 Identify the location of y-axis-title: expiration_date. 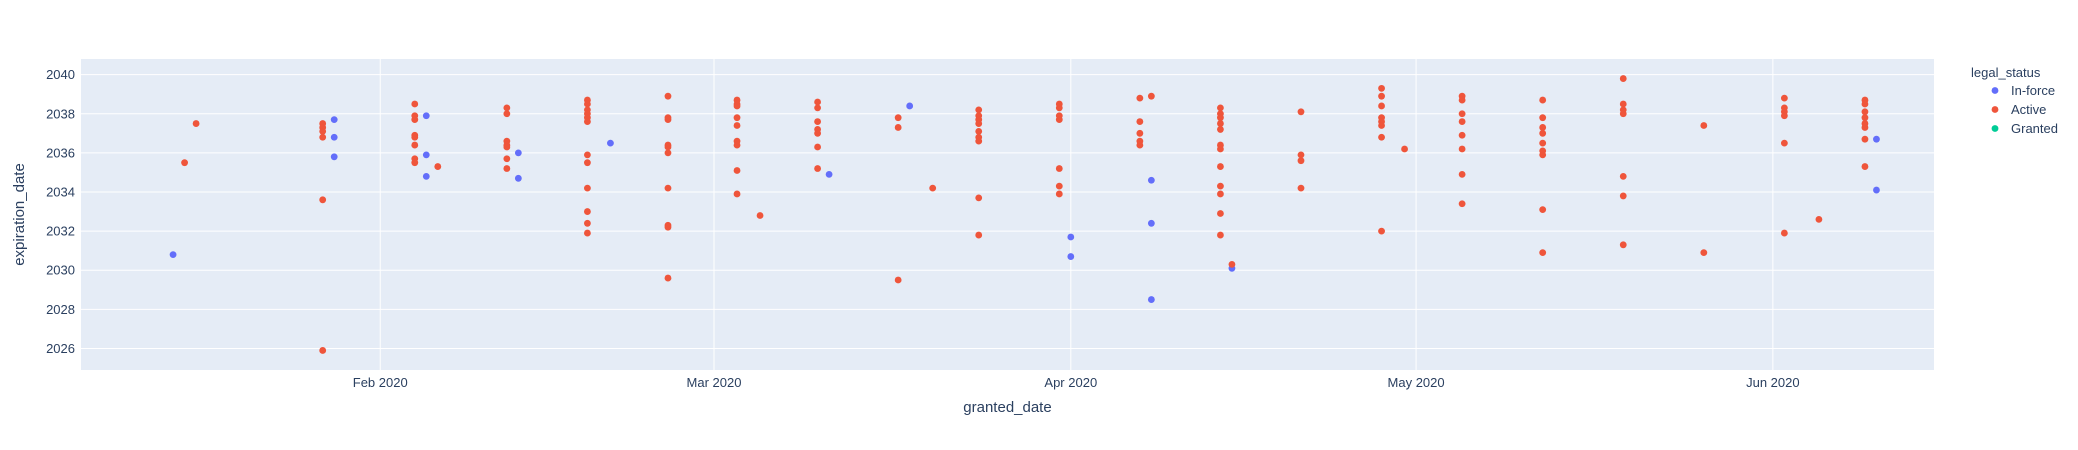
(19, 214).